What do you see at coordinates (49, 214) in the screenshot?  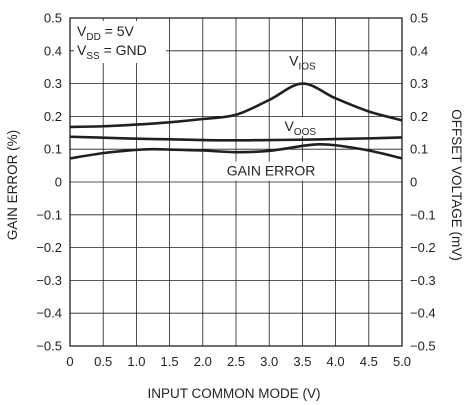 I see `y-left-tick-label: −0.1` at bounding box center [49, 214].